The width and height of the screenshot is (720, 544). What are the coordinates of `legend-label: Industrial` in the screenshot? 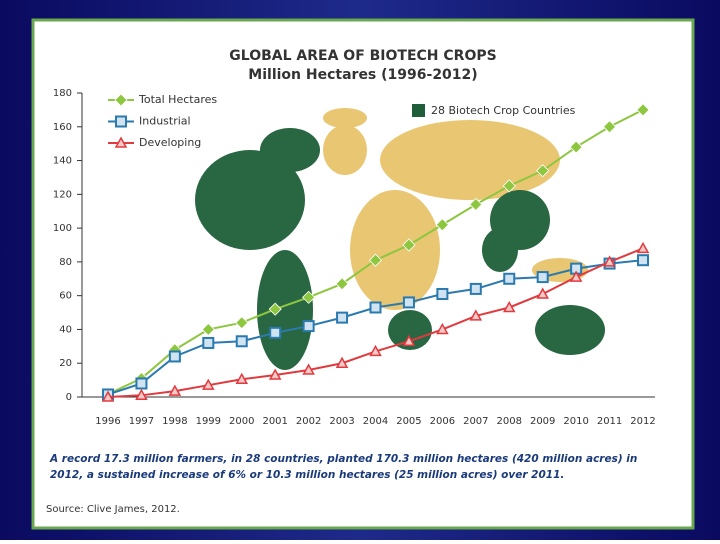 It's located at (165, 121).